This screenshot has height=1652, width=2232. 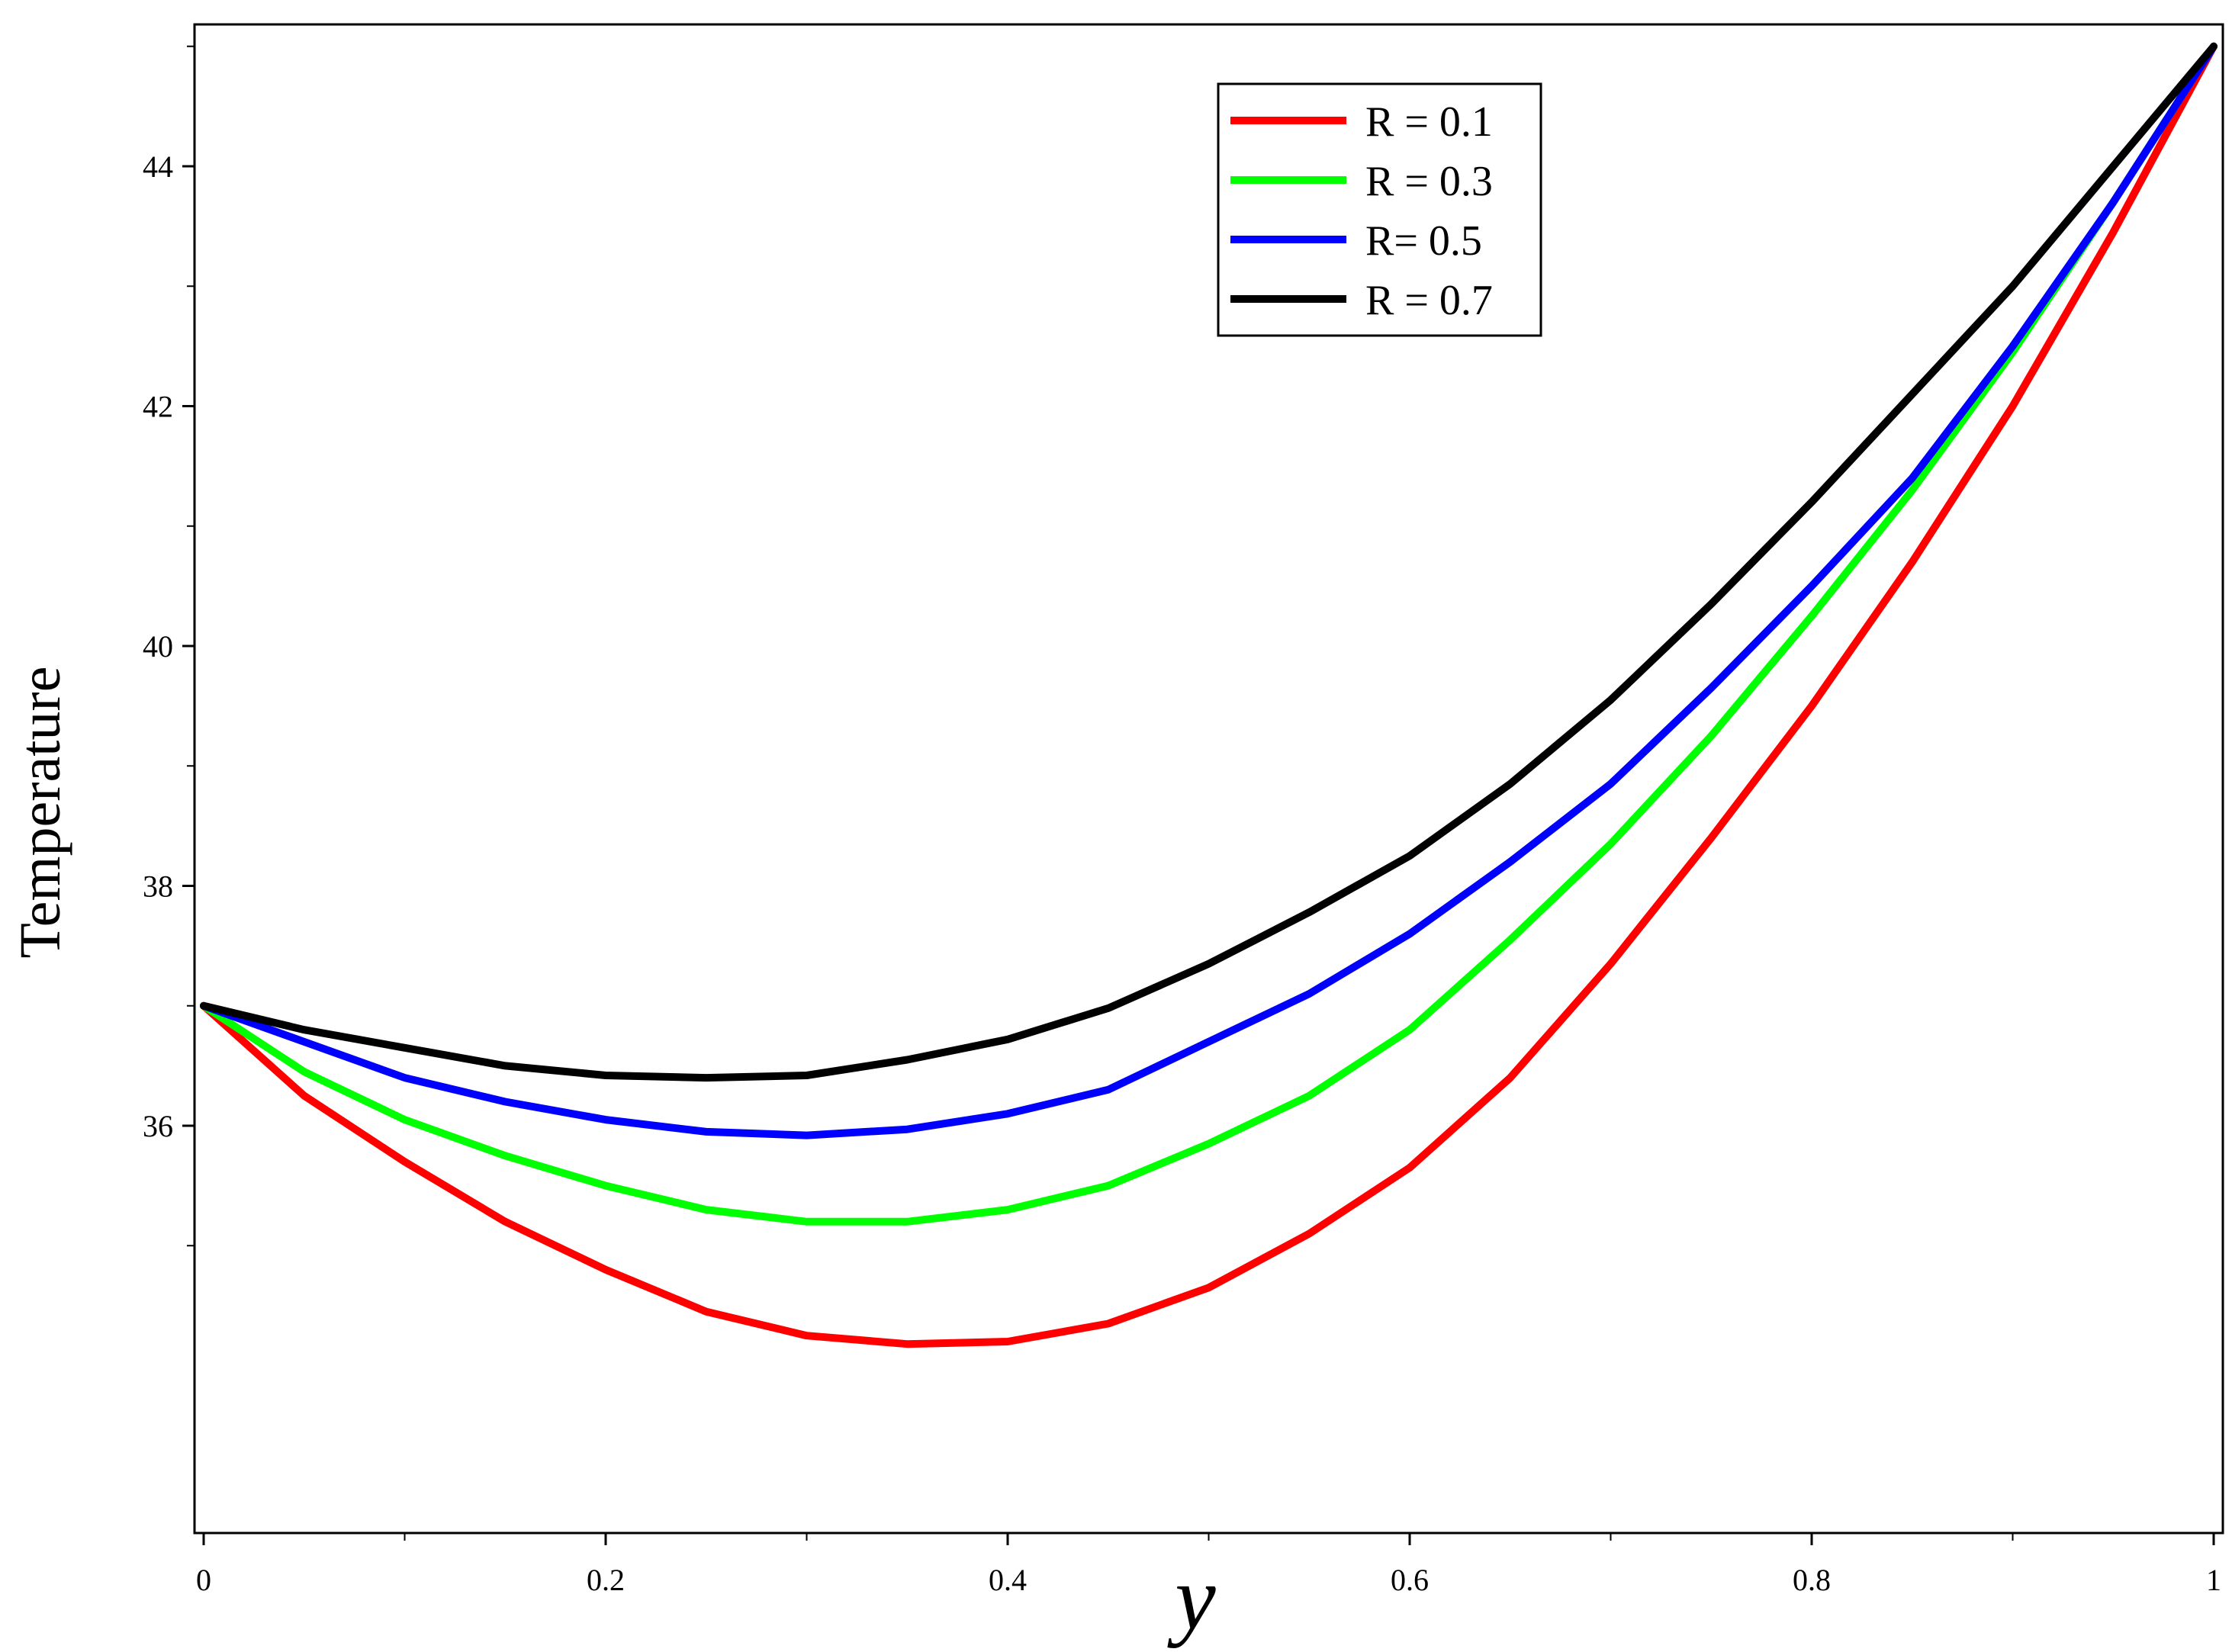 I want to click on y-tick-label: 40, so click(x=158, y=647).